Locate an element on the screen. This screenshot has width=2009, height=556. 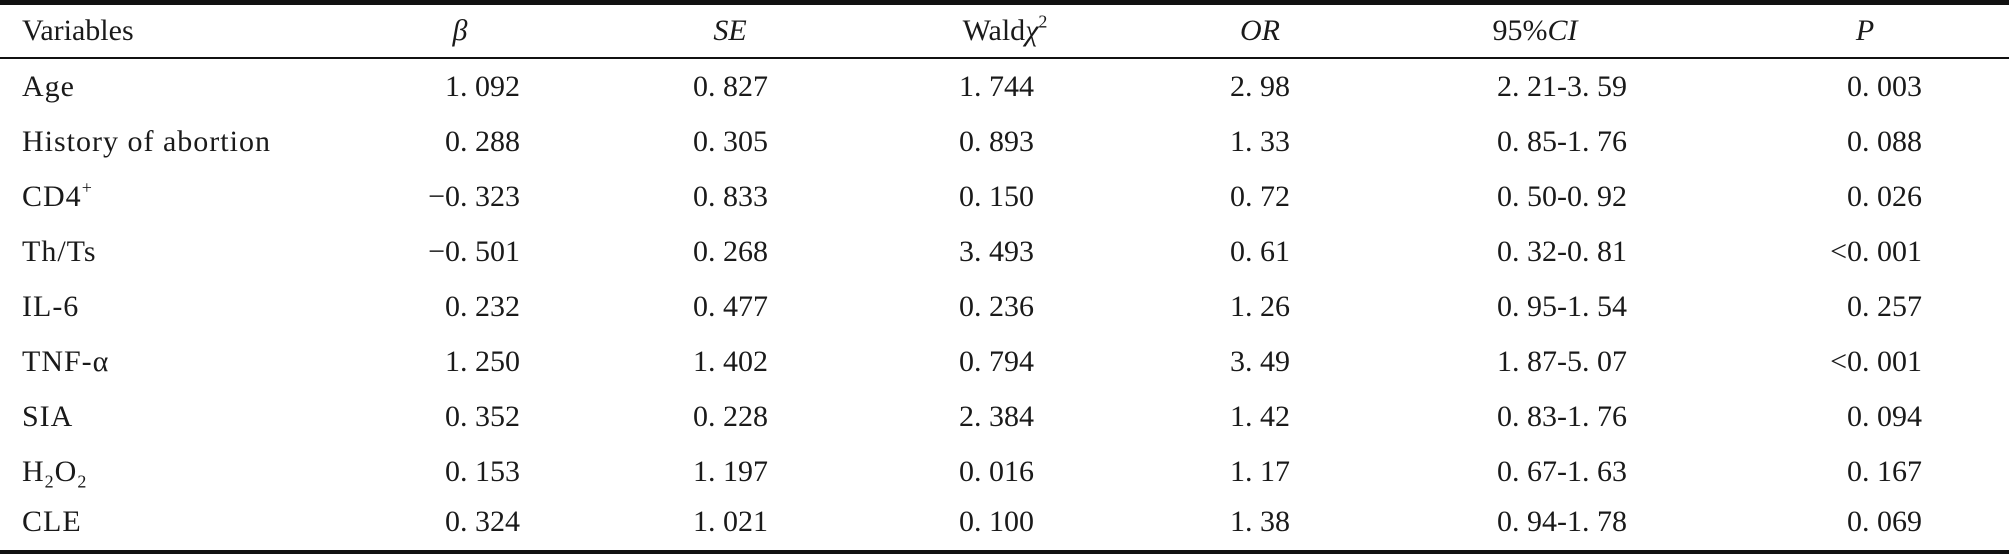
variable-name: IL-6 is located at coordinates (51, 306).